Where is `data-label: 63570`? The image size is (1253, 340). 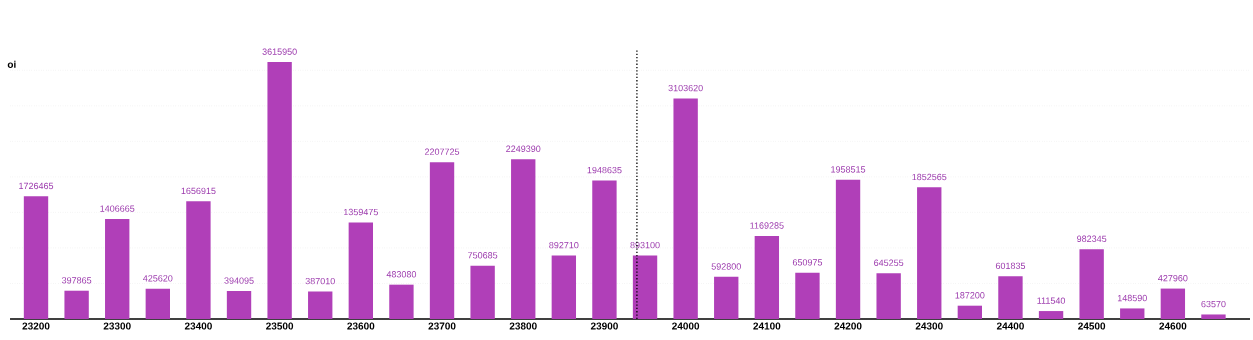
data-label: 63570 is located at coordinates (1213, 304).